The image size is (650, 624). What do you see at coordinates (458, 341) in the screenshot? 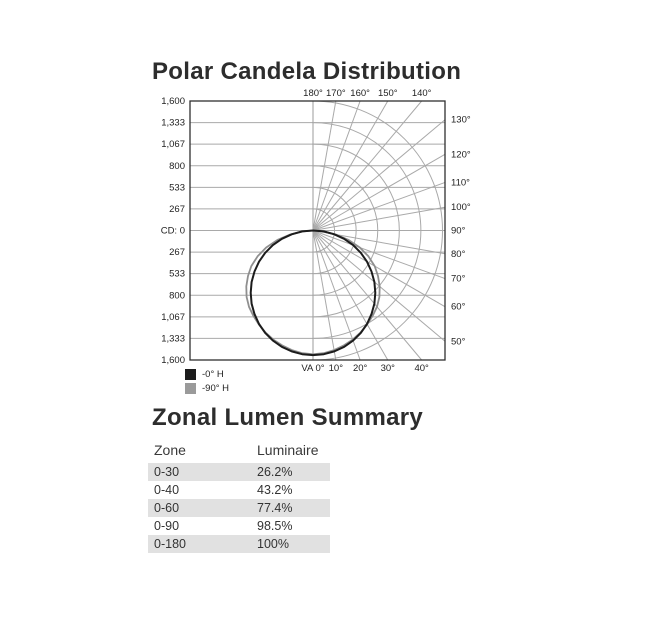
I see `angle-label-right: 50°` at bounding box center [458, 341].